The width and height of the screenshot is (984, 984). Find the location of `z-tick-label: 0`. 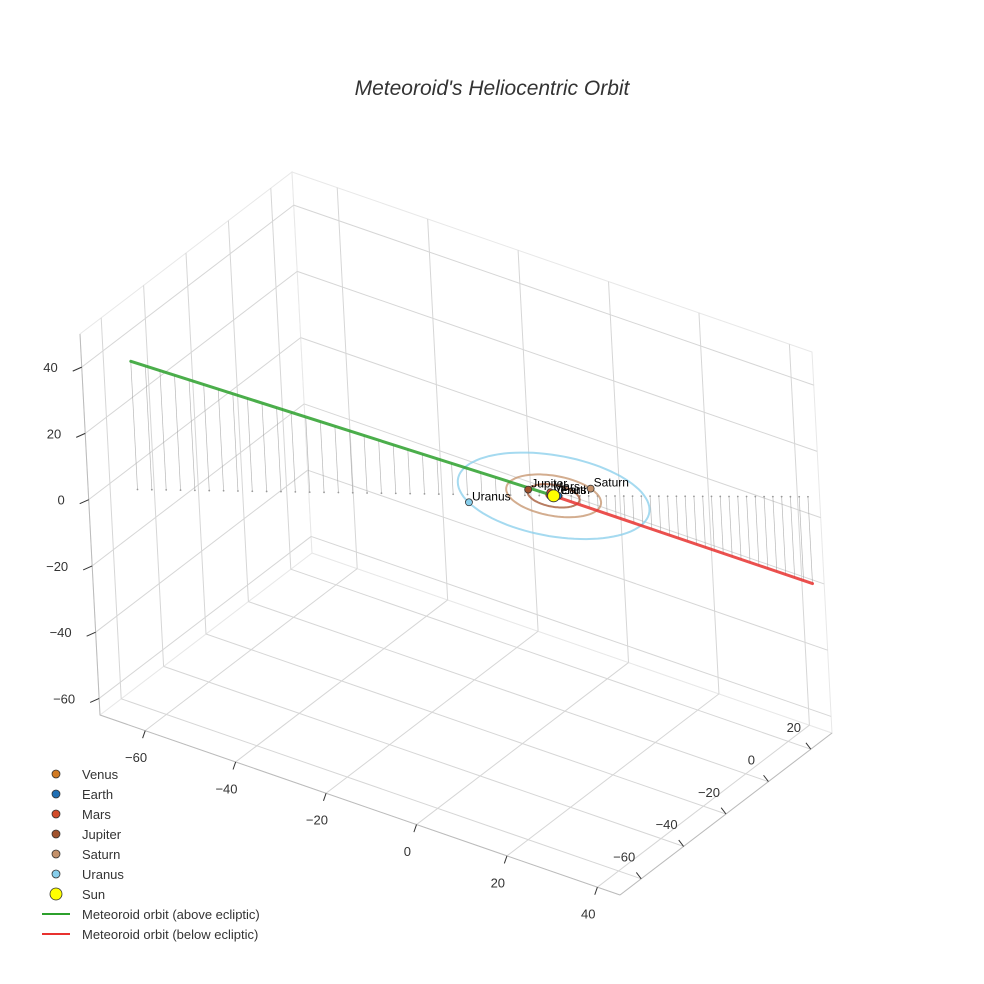

z-tick-label: 0 is located at coordinates (60, 500).